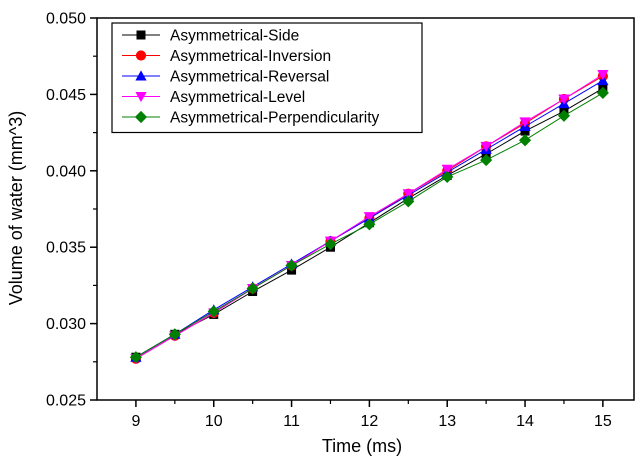 This screenshot has height=457, width=637. I want to click on legend-label: Asymmetrical-Reversal, so click(249, 77).